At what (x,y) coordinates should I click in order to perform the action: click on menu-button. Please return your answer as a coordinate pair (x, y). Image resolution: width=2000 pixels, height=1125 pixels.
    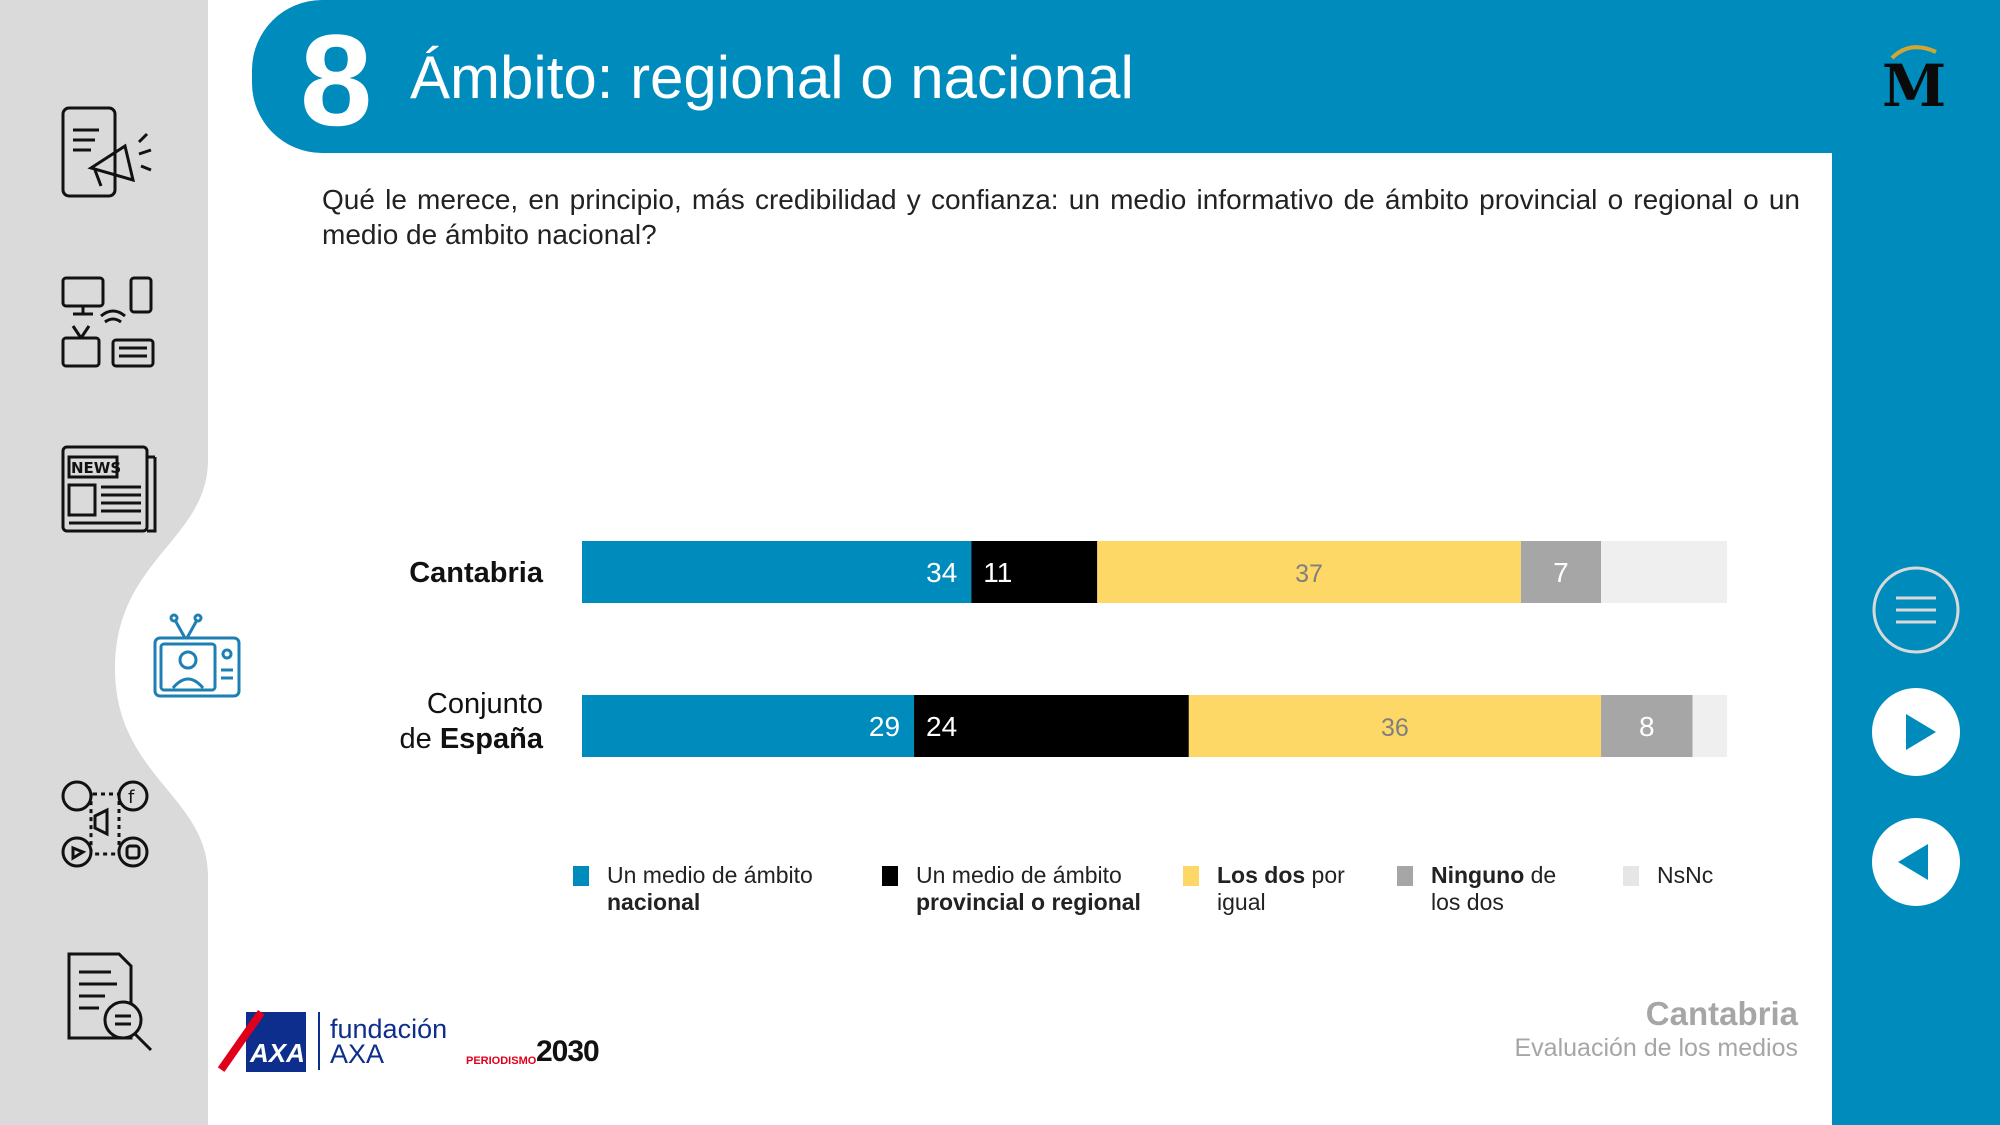
    Looking at the image, I should click on (1916, 610).